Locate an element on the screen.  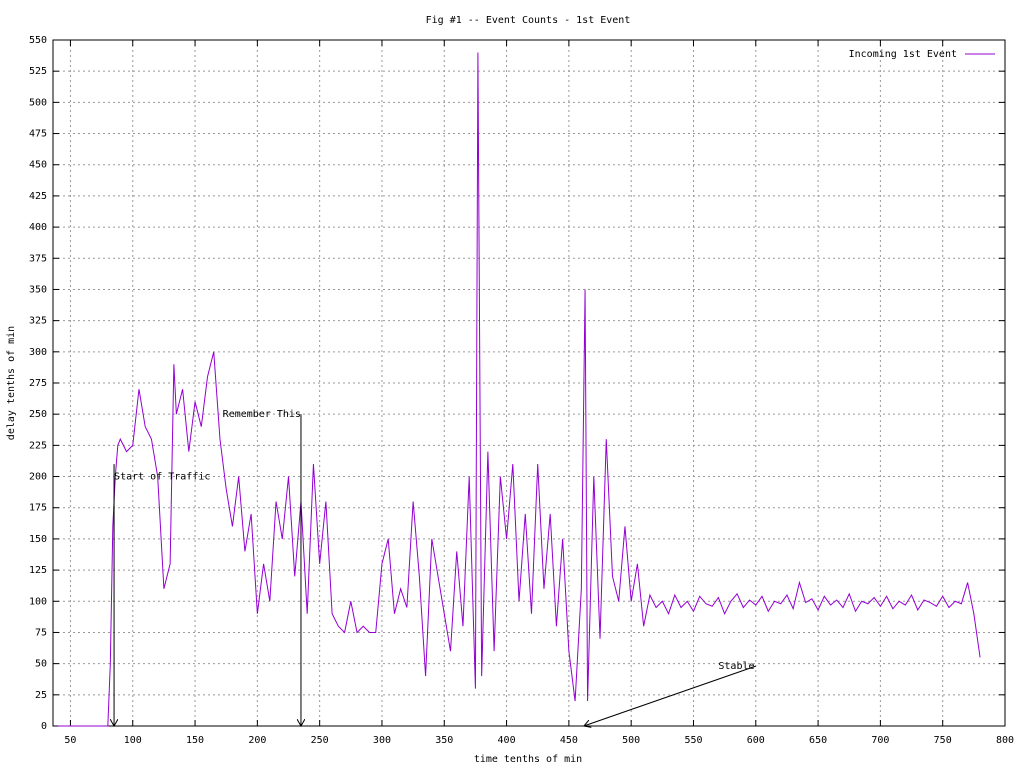
annotation-arrow is located at coordinates (670, 695).